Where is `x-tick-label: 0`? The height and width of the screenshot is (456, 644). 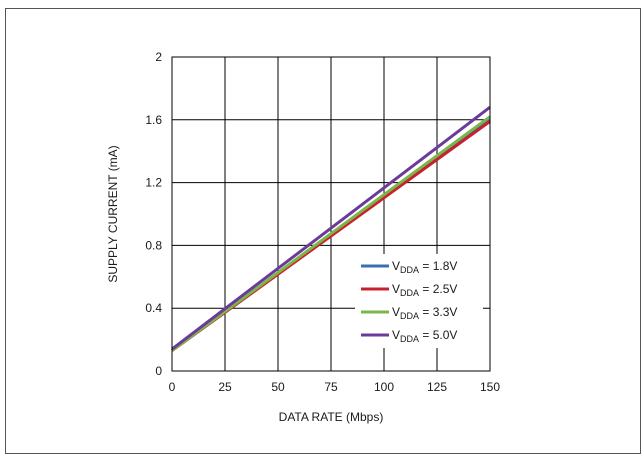
x-tick-label: 0 is located at coordinates (172, 387).